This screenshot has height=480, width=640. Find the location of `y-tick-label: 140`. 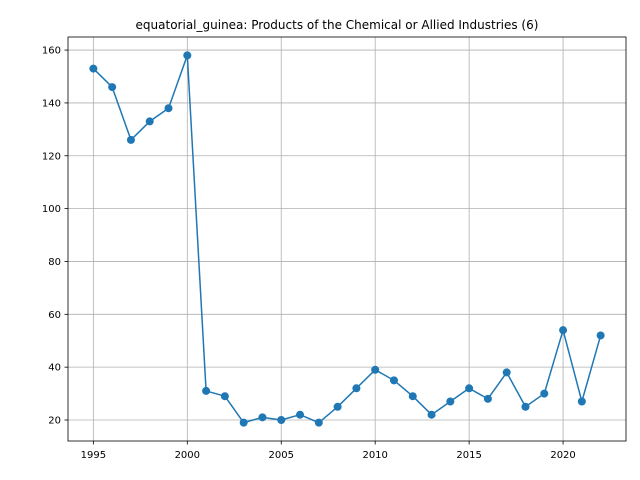

y-tick-label: 140 is located at coordinates (51, 104).